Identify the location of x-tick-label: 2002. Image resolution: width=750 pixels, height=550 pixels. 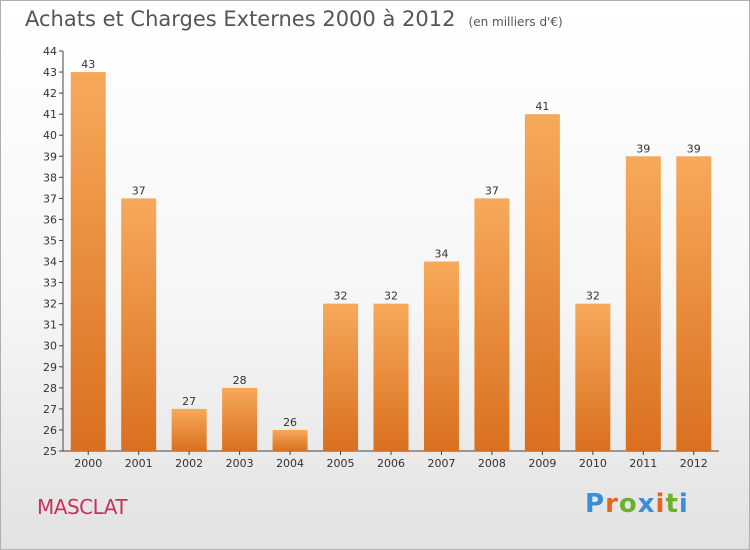
(189, 463).